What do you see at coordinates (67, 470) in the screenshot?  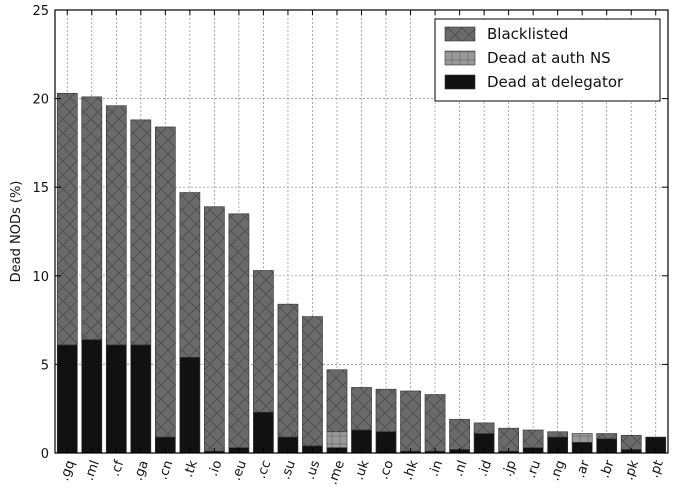 I see `x-tick-label: .gq` at bounding box center [67, 470].